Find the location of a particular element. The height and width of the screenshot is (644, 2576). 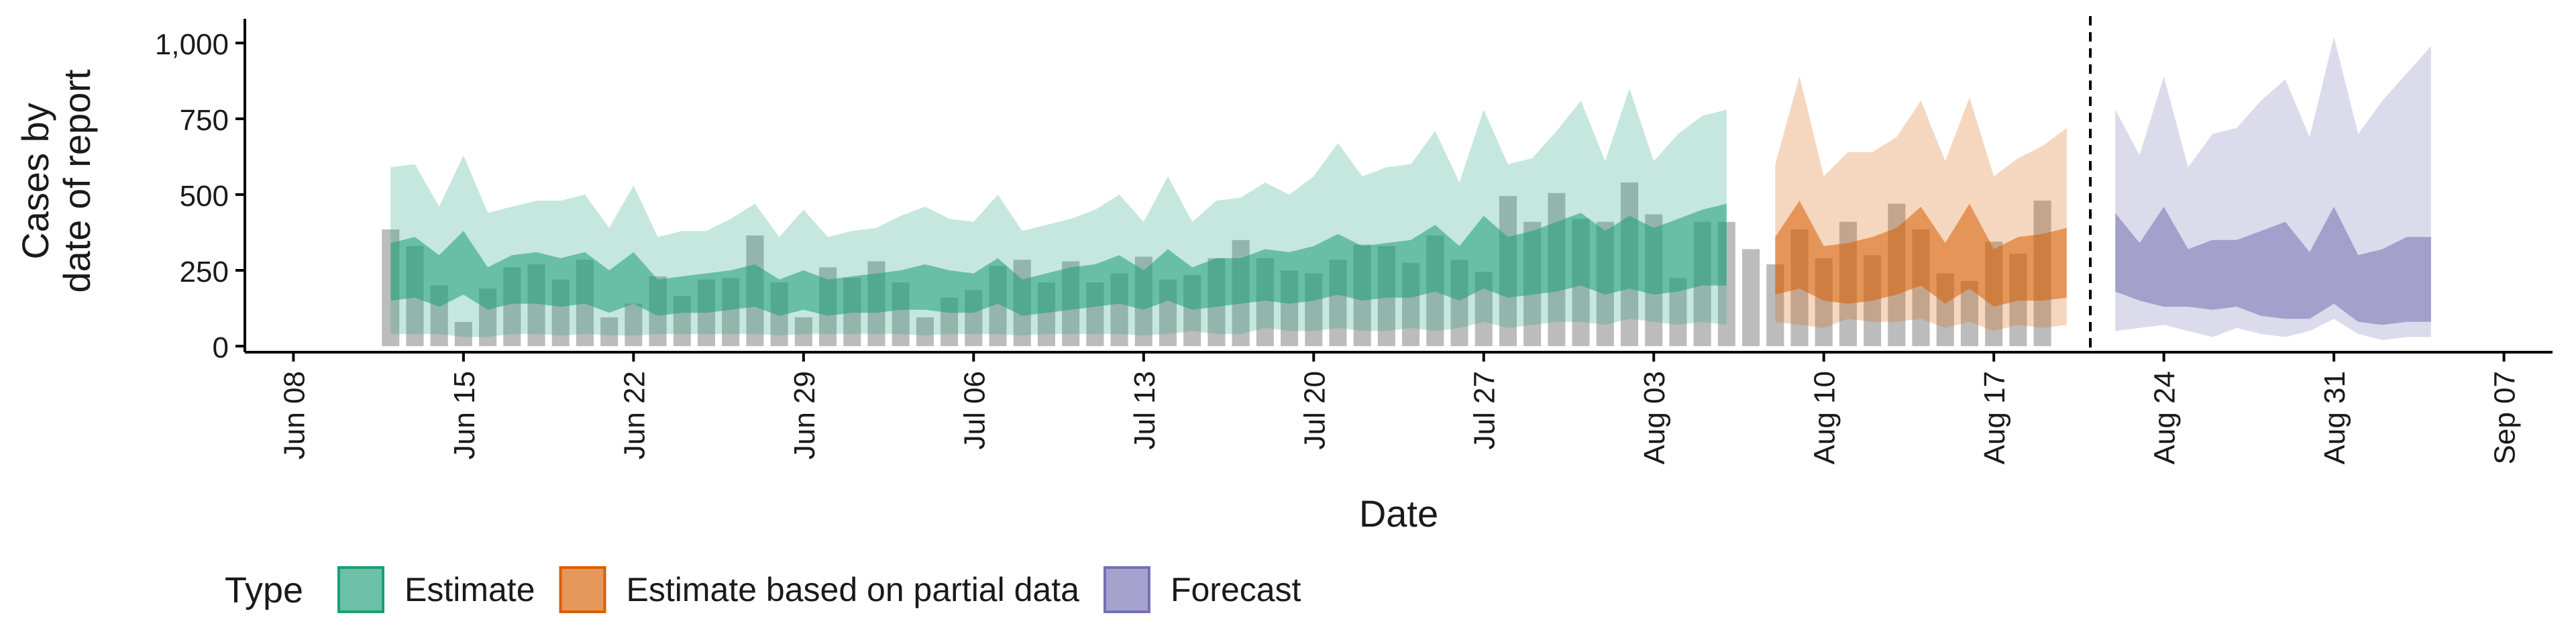

legend-label-estimate-based-on-partial-data: Estimate based on partial data is located at coordinates (853, 589).